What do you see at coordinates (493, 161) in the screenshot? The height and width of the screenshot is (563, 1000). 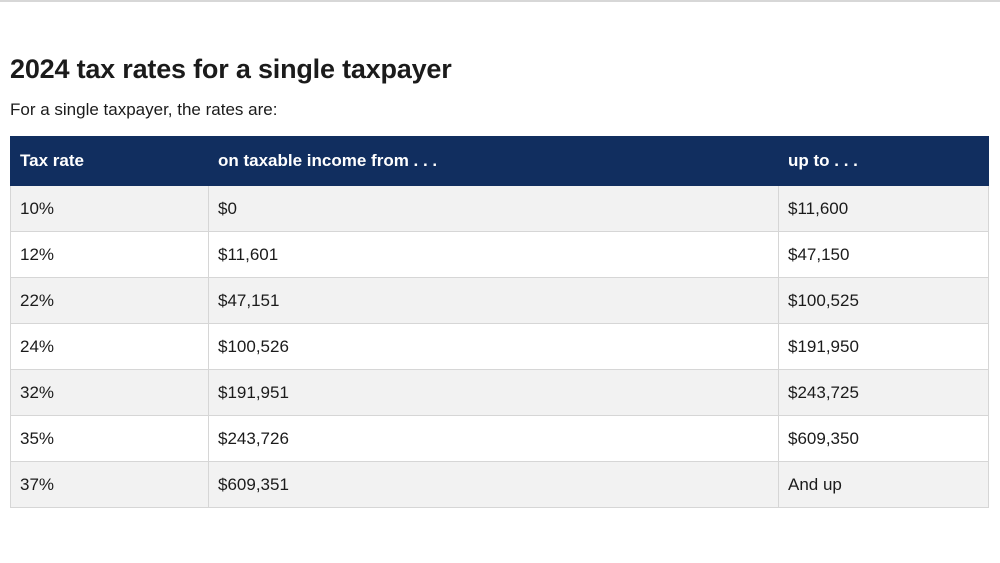 I see `header-income-from: on taxable income from . . .` at bounding box center [493, 161].